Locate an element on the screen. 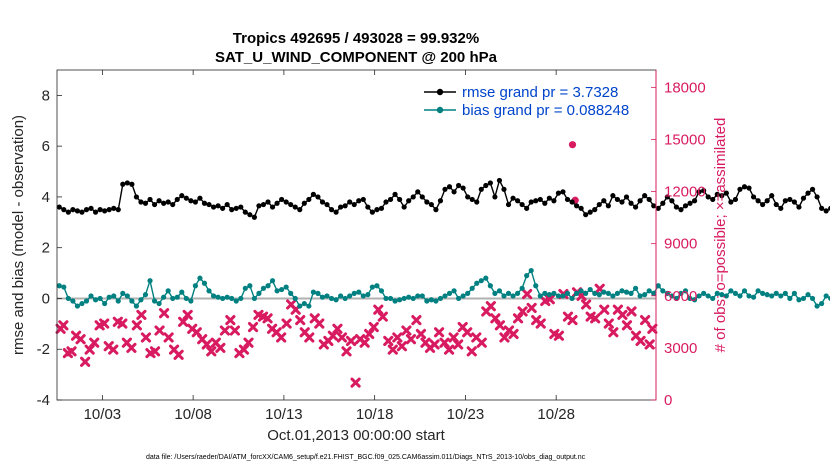 This screenshot has height=470, width=830. y-right-tick-label: 18000 is located at coordinates (685, 87).